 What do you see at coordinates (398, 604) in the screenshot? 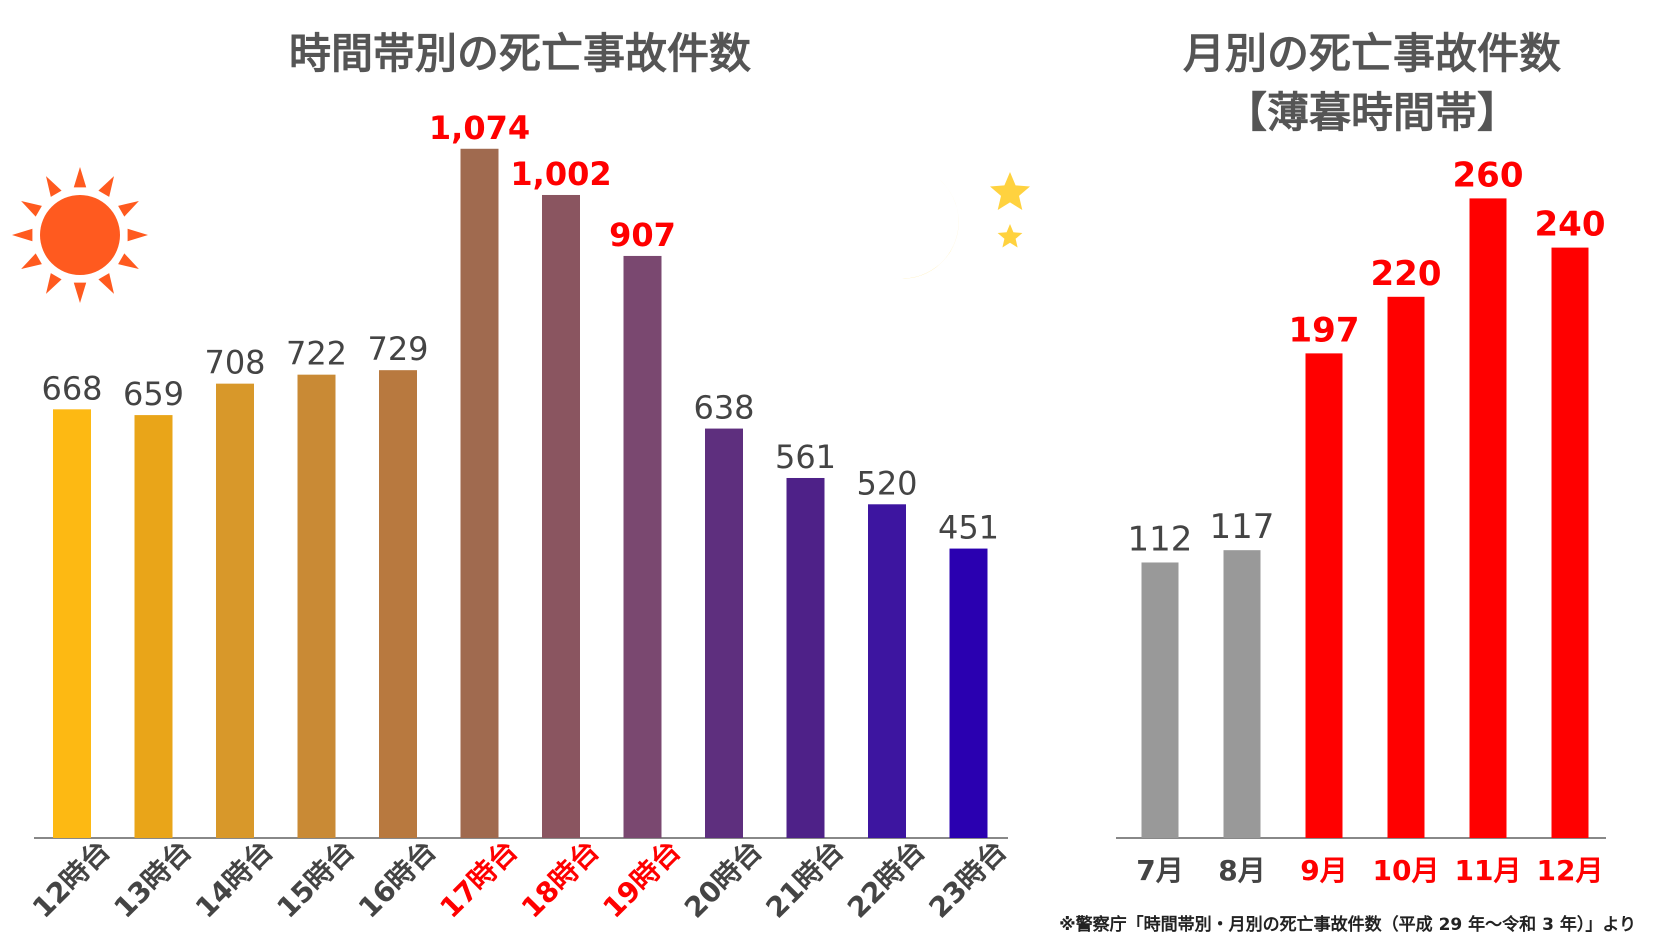
I see `bar-16時台` at bounding box center [398, 604].